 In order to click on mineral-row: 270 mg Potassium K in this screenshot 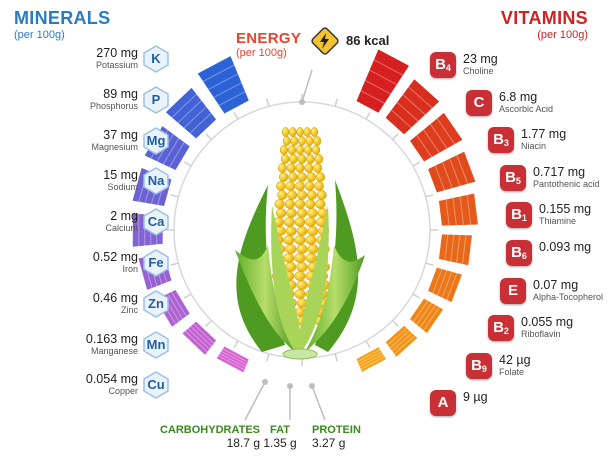, I will do `click(95, 60)`.